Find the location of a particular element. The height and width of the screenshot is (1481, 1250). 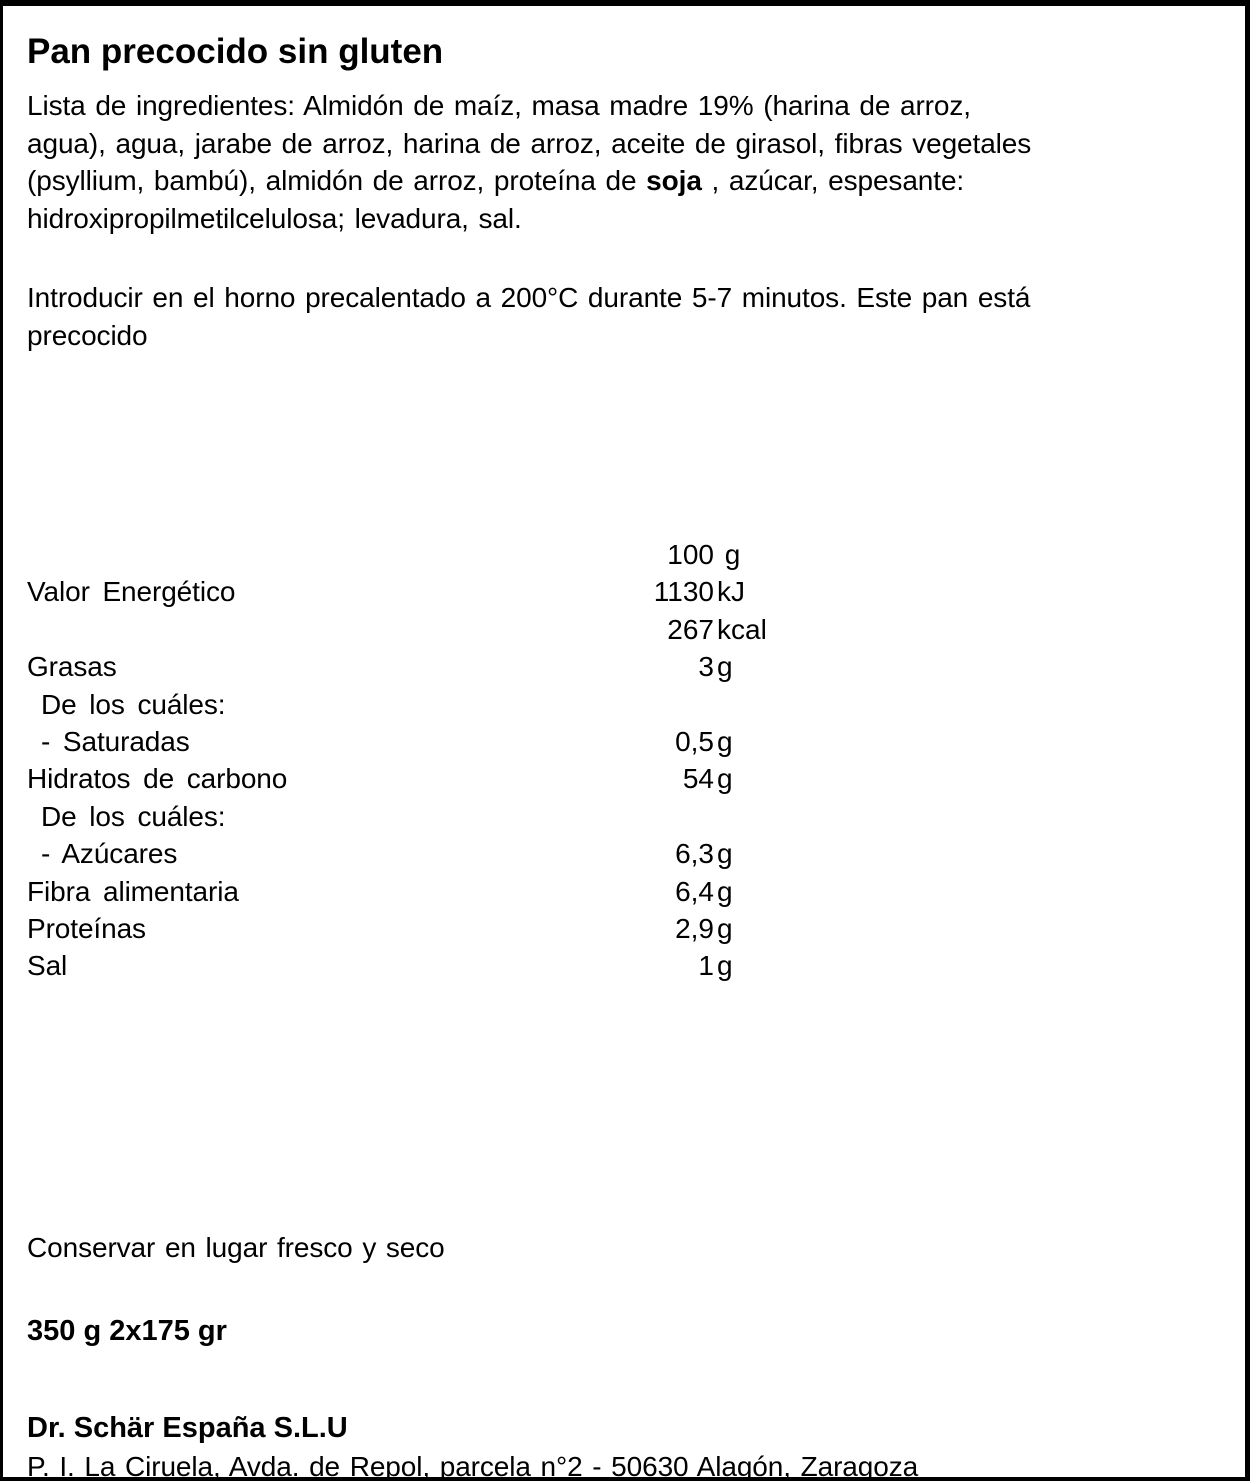

nutrition-row-label: Valor Energético is located at coordinates (131, 592).